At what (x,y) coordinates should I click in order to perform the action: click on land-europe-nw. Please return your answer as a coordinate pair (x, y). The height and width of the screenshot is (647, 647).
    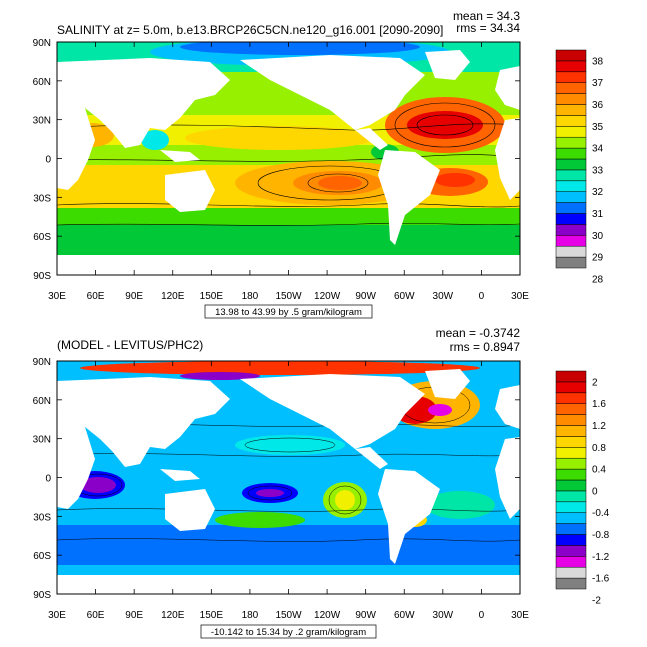
    Looking at the image, I should click on (507, 407).